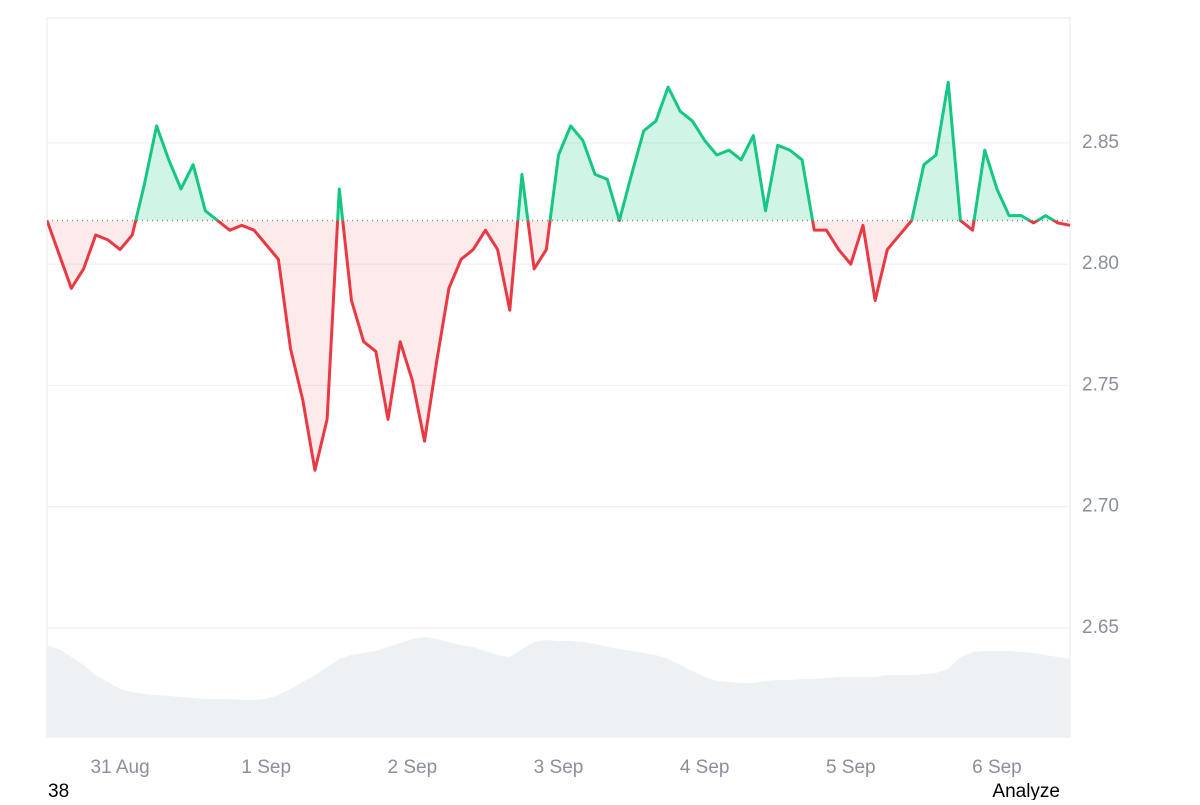 The height and width of the screenshot is (805, 1200). I want to click on y-tick-label: 2.75, so click(1100, 384).